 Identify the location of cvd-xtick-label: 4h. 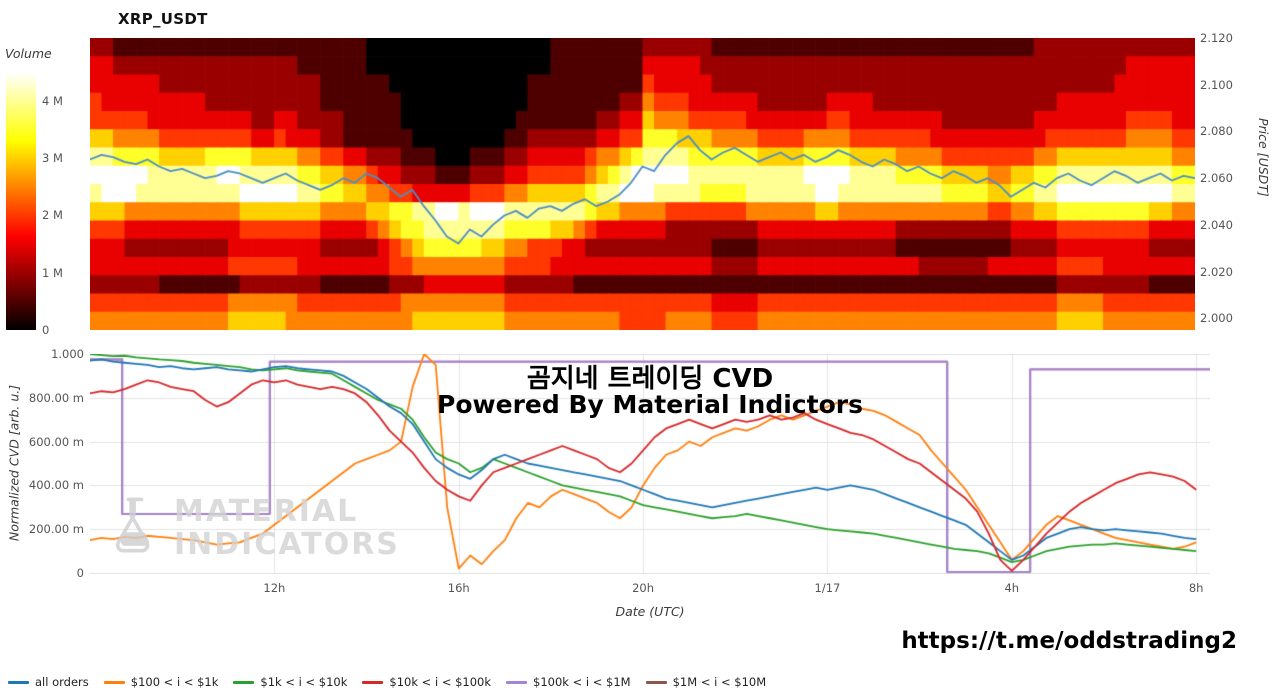
(1012, 588).